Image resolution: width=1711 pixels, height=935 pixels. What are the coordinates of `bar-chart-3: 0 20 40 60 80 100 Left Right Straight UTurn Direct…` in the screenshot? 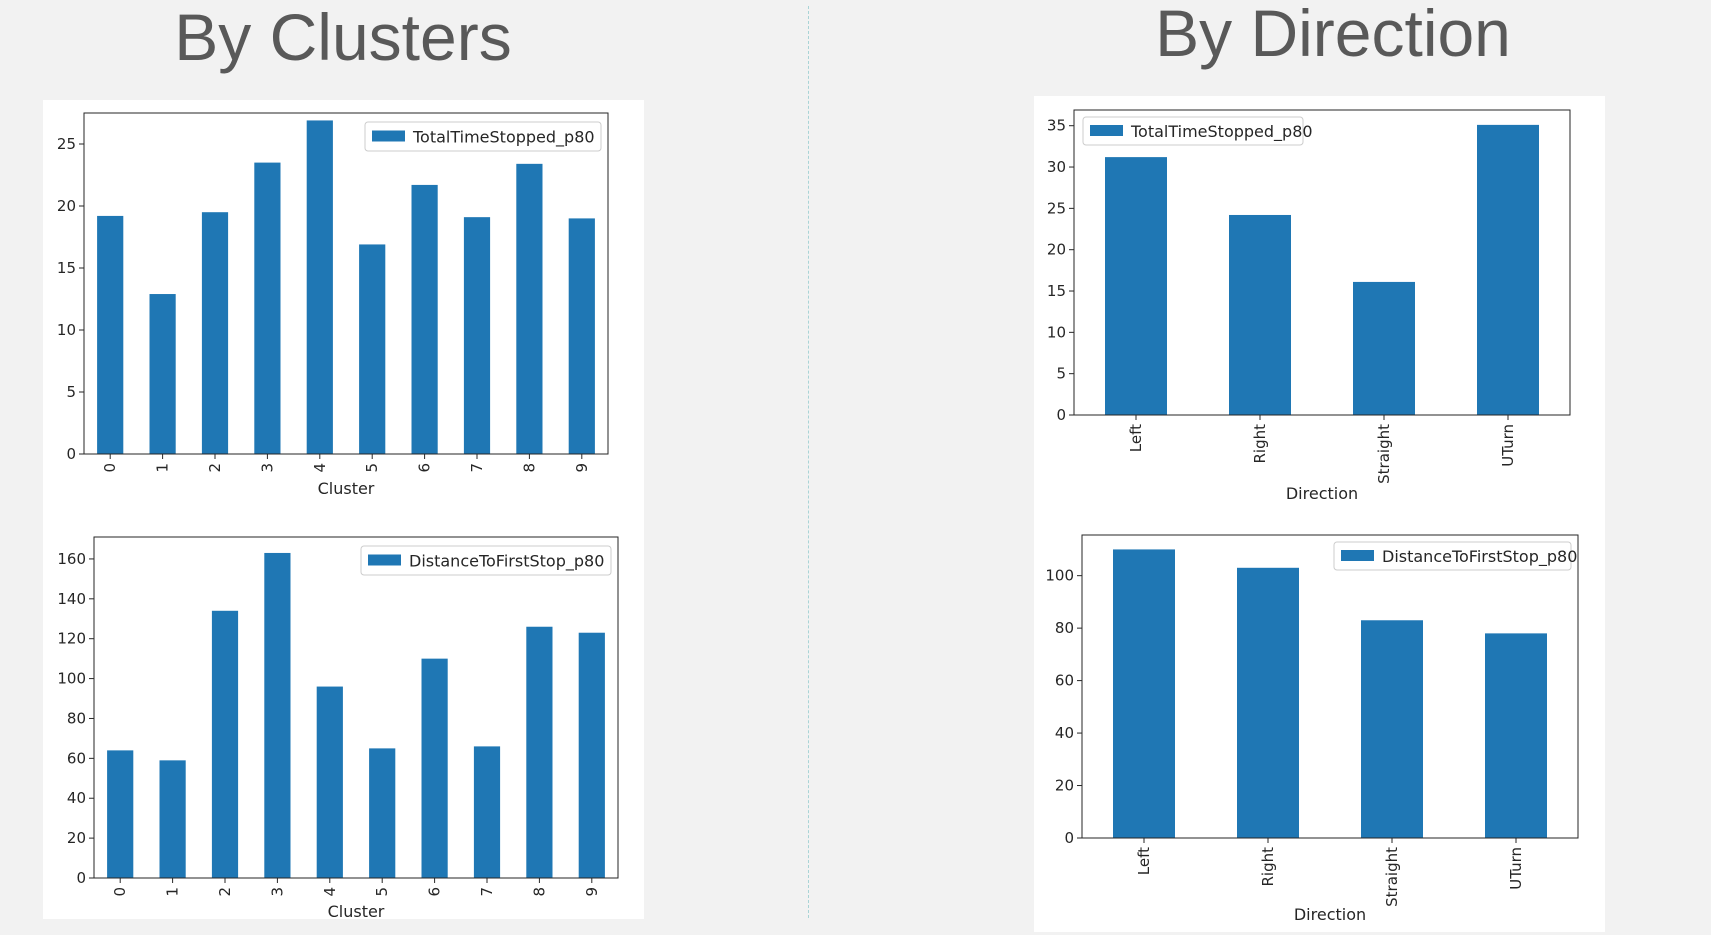 It's located at (1312, 729).